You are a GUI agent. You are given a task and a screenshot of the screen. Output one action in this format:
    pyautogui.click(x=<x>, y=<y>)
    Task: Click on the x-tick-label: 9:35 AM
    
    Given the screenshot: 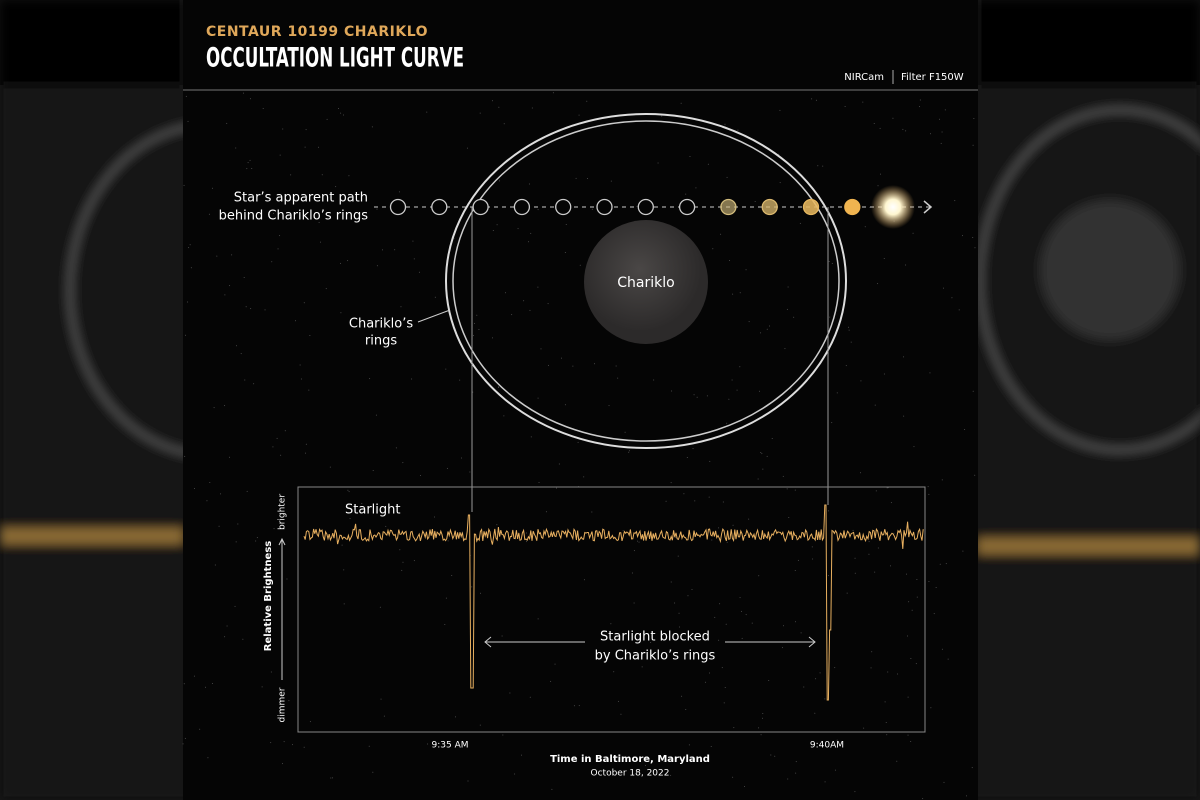 What is the action you would take?
    pyautogui.click(x=450, y=746)
    